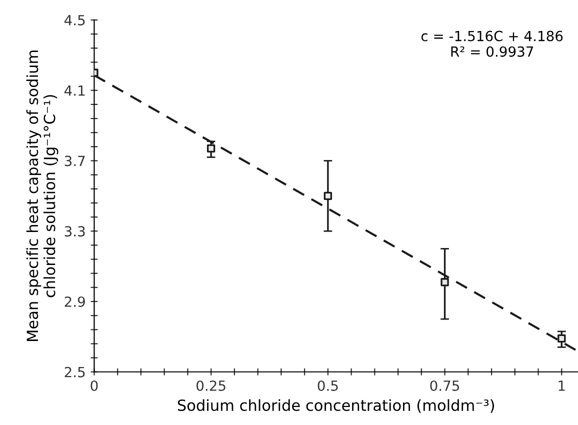 This screenshot has height=425, width=578. I want to click on x-tick-label: 0, so click(94, 385).